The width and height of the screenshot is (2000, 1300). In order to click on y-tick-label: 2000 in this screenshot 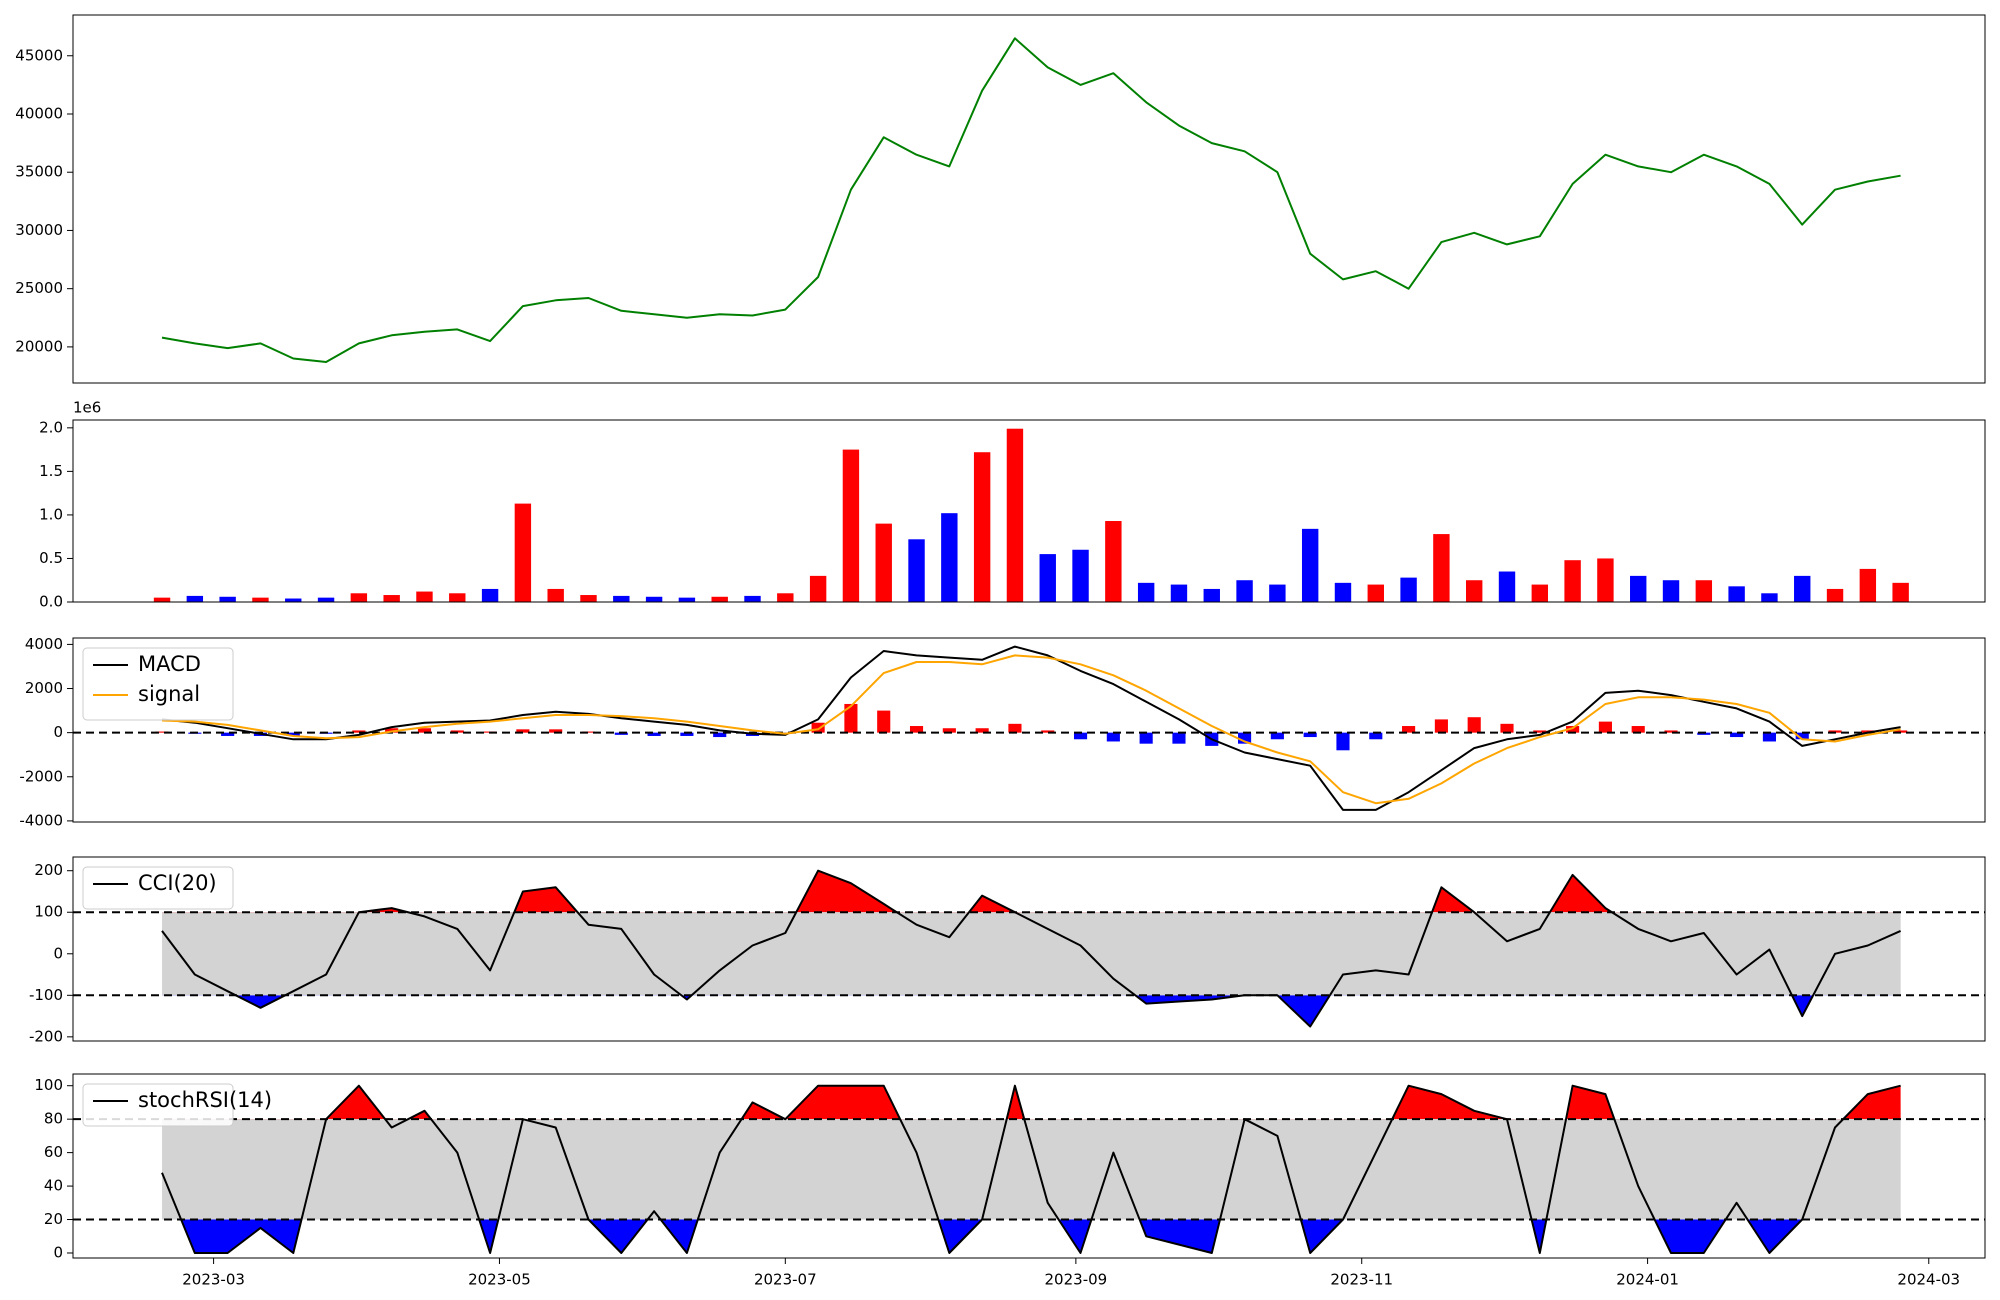, I will do `click(44, 688)`.